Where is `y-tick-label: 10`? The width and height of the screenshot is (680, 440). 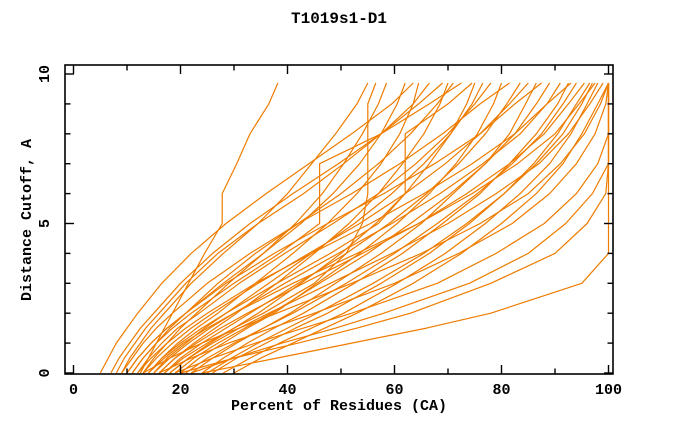
y-tick-label: 10 is located at coordinates (45, 74).